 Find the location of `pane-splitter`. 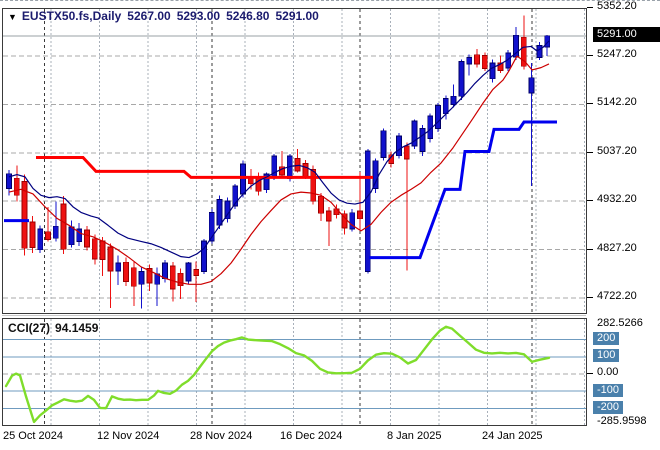

pane-splitter is located at coordinates (294, 315).